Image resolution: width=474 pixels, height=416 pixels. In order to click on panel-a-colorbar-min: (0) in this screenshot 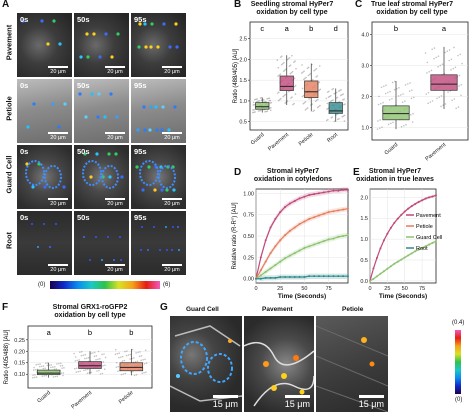, I will do `click(42, 285)`.